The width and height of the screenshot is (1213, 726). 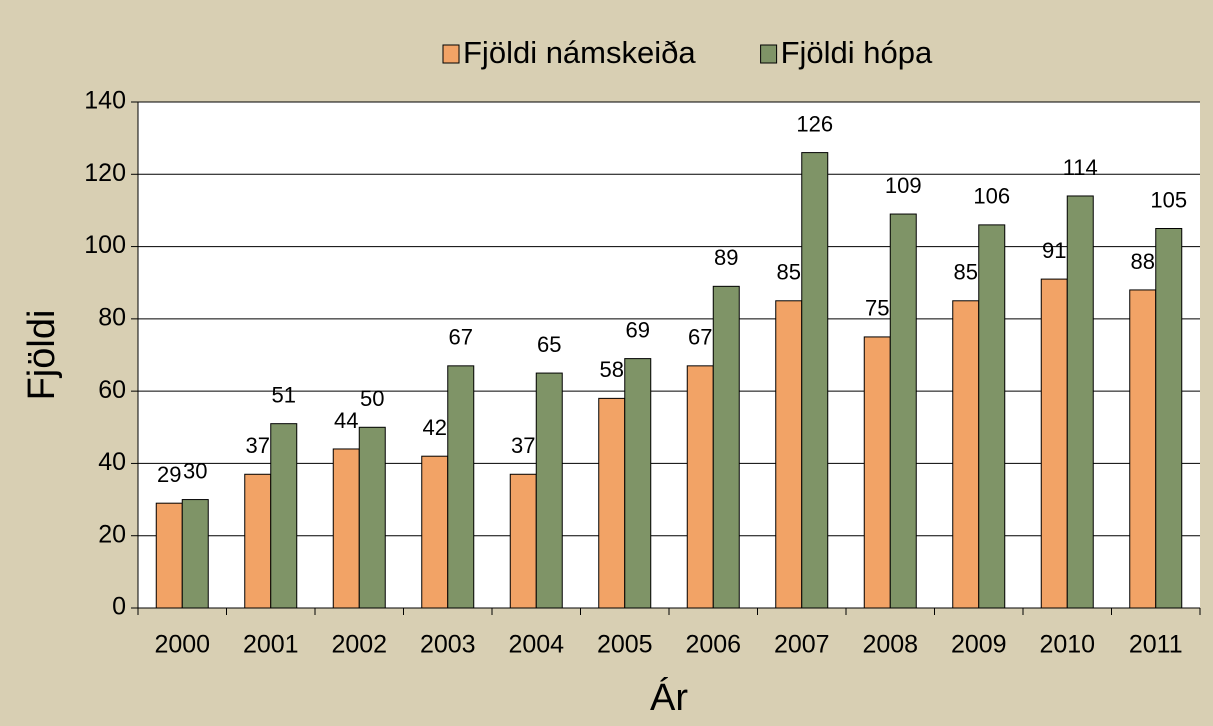 I want to click on value-label: 75, so click(x=877, y=308).